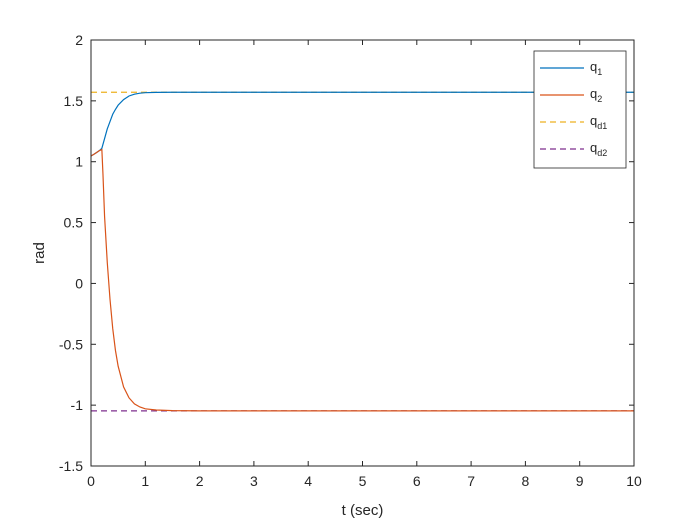 This screenshot has width=700, height=530. Describe the element at coordinates (580, 481) in the screenshot. I see `x-tick-label: 9` at that location.